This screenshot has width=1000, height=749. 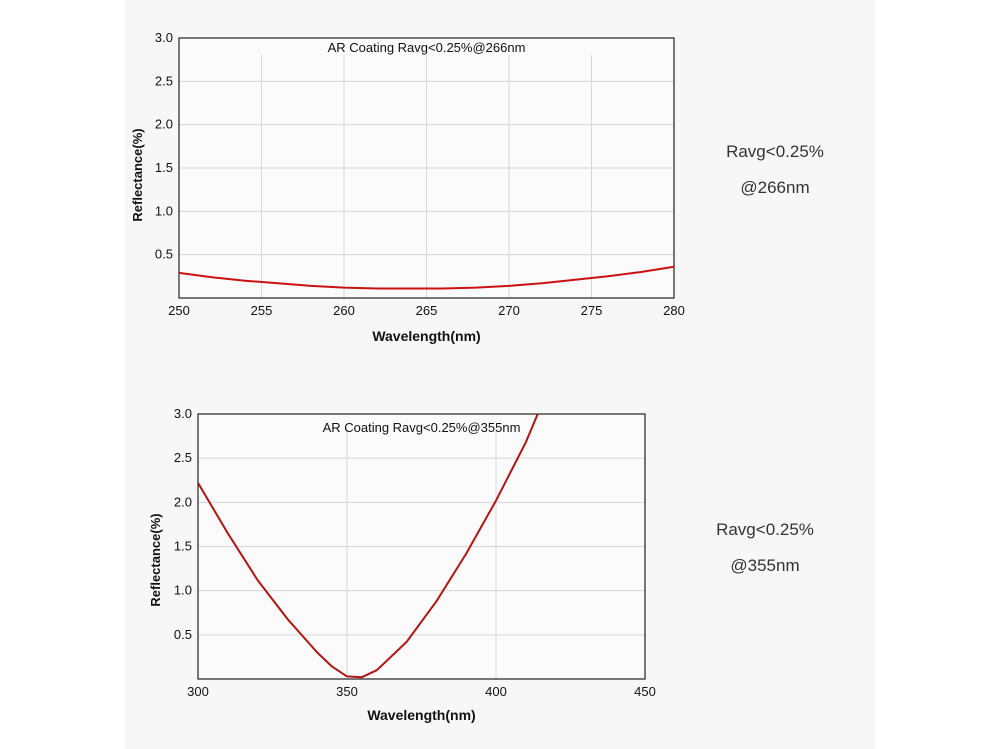 I want to click on x-tick-label: 260, so click(x=344, y=310).